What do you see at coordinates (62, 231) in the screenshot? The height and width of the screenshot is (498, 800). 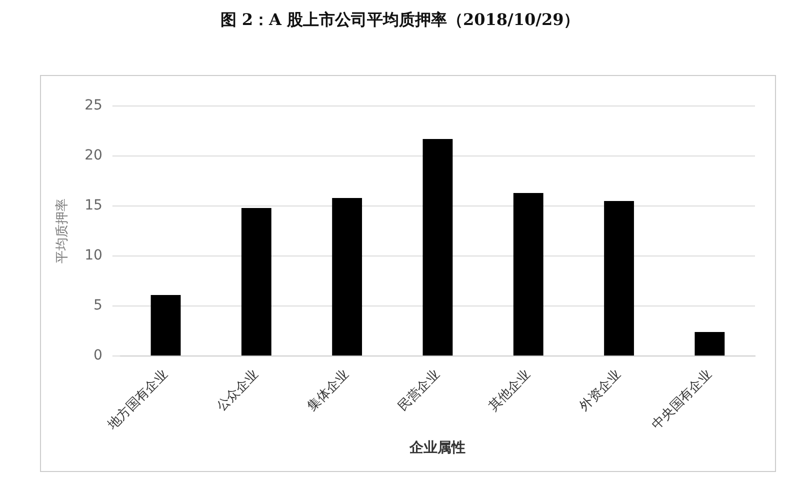 I see `y-axis-title: 平均质押率` at bounding box center [62, 231].